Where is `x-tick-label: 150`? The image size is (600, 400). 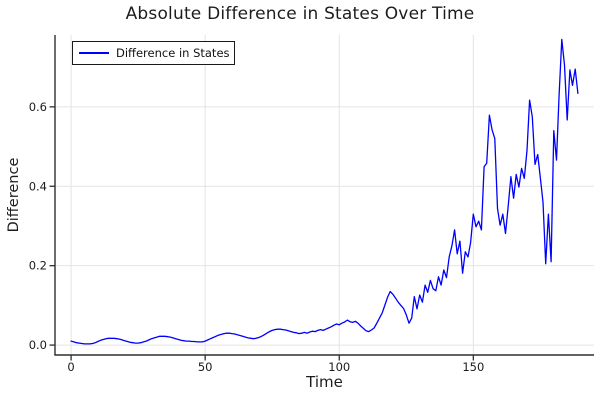 x-tick-label: 150 is located at coordinates (473, 367).